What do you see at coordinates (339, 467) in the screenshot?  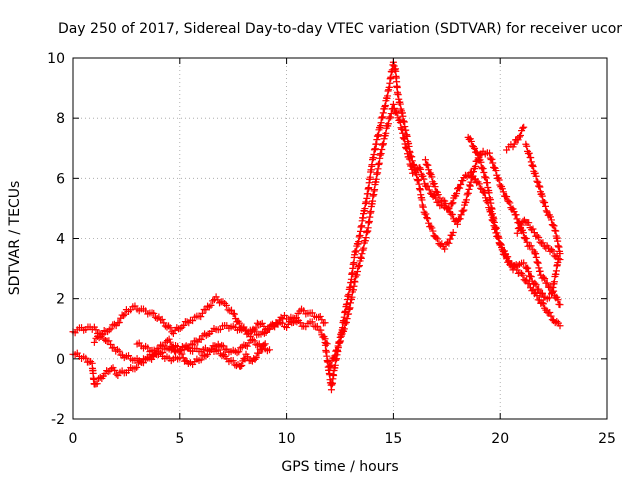 I see `x-axis-label: GPS time / hours` at bounding box center [339, 467].